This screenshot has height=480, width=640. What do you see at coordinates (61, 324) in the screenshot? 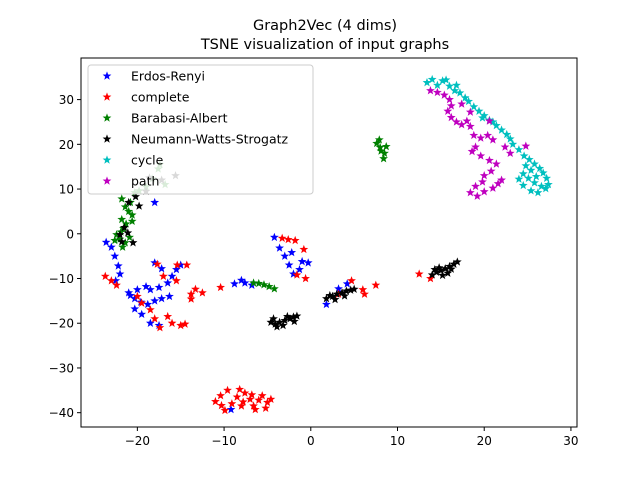
I see `y-tick-label: −20` at bounding box center [61, 324].